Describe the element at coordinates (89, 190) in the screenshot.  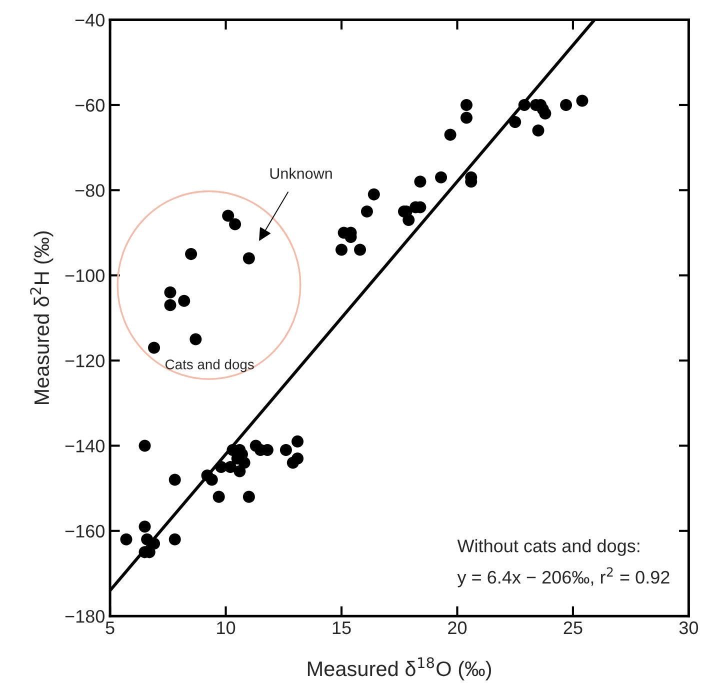
I see `y-tick-label: −80` at that location.